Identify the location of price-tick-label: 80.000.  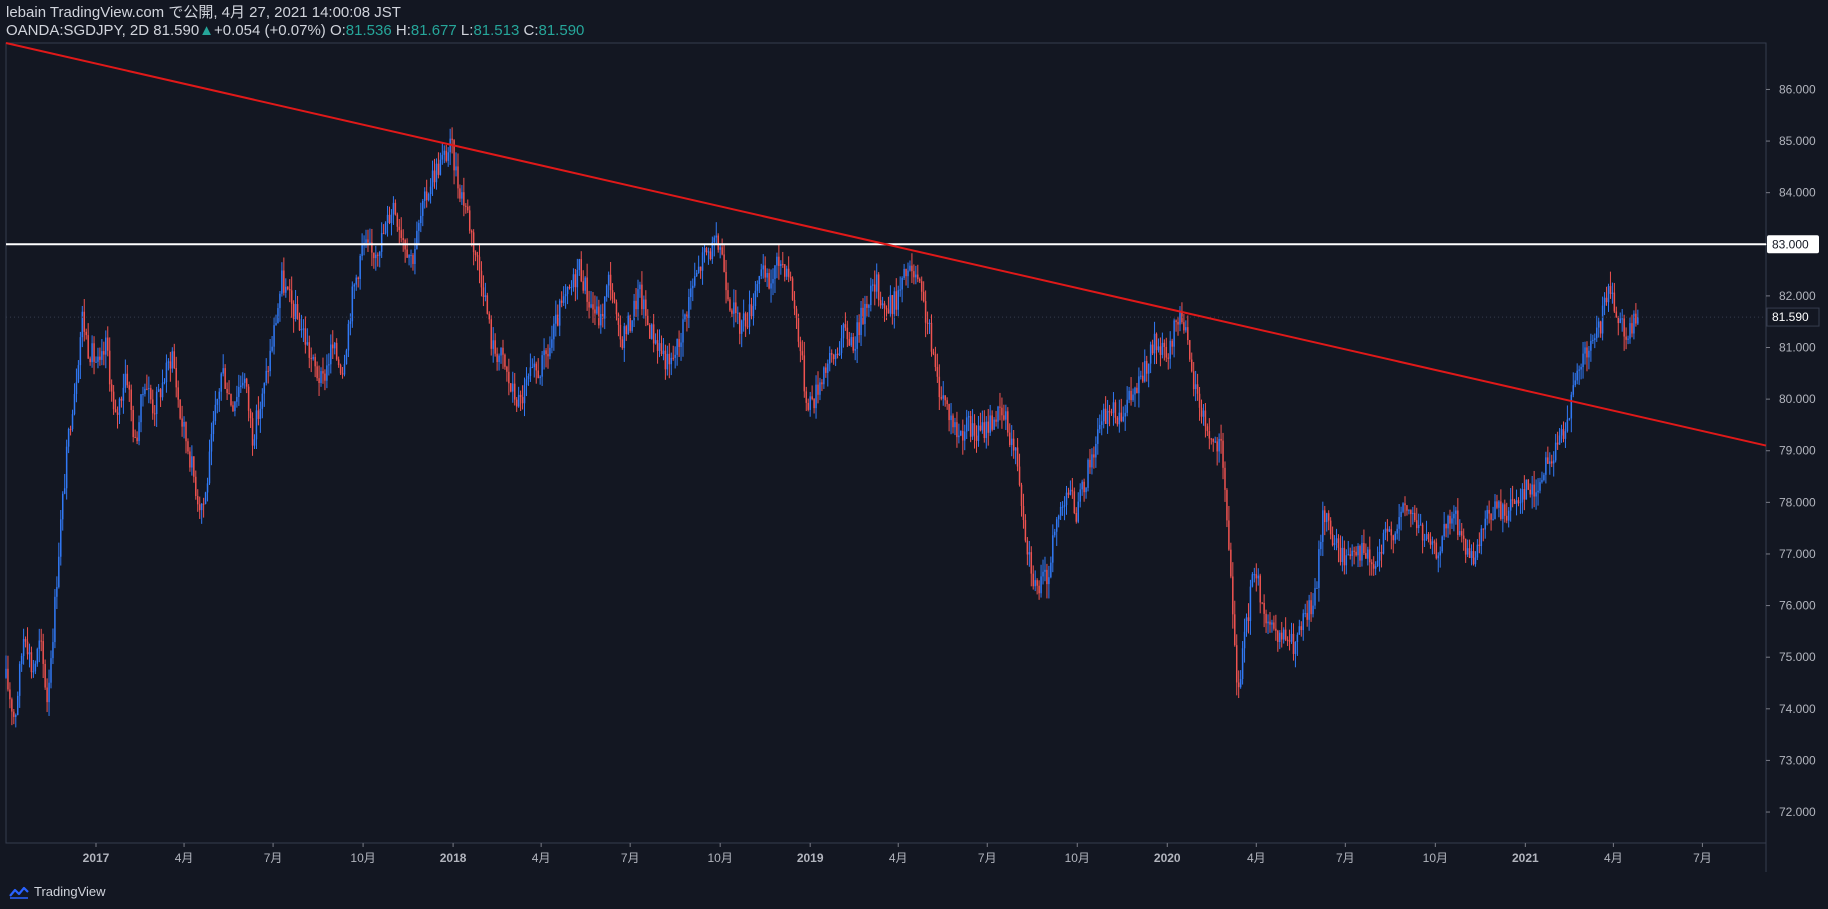
(1797, 399).